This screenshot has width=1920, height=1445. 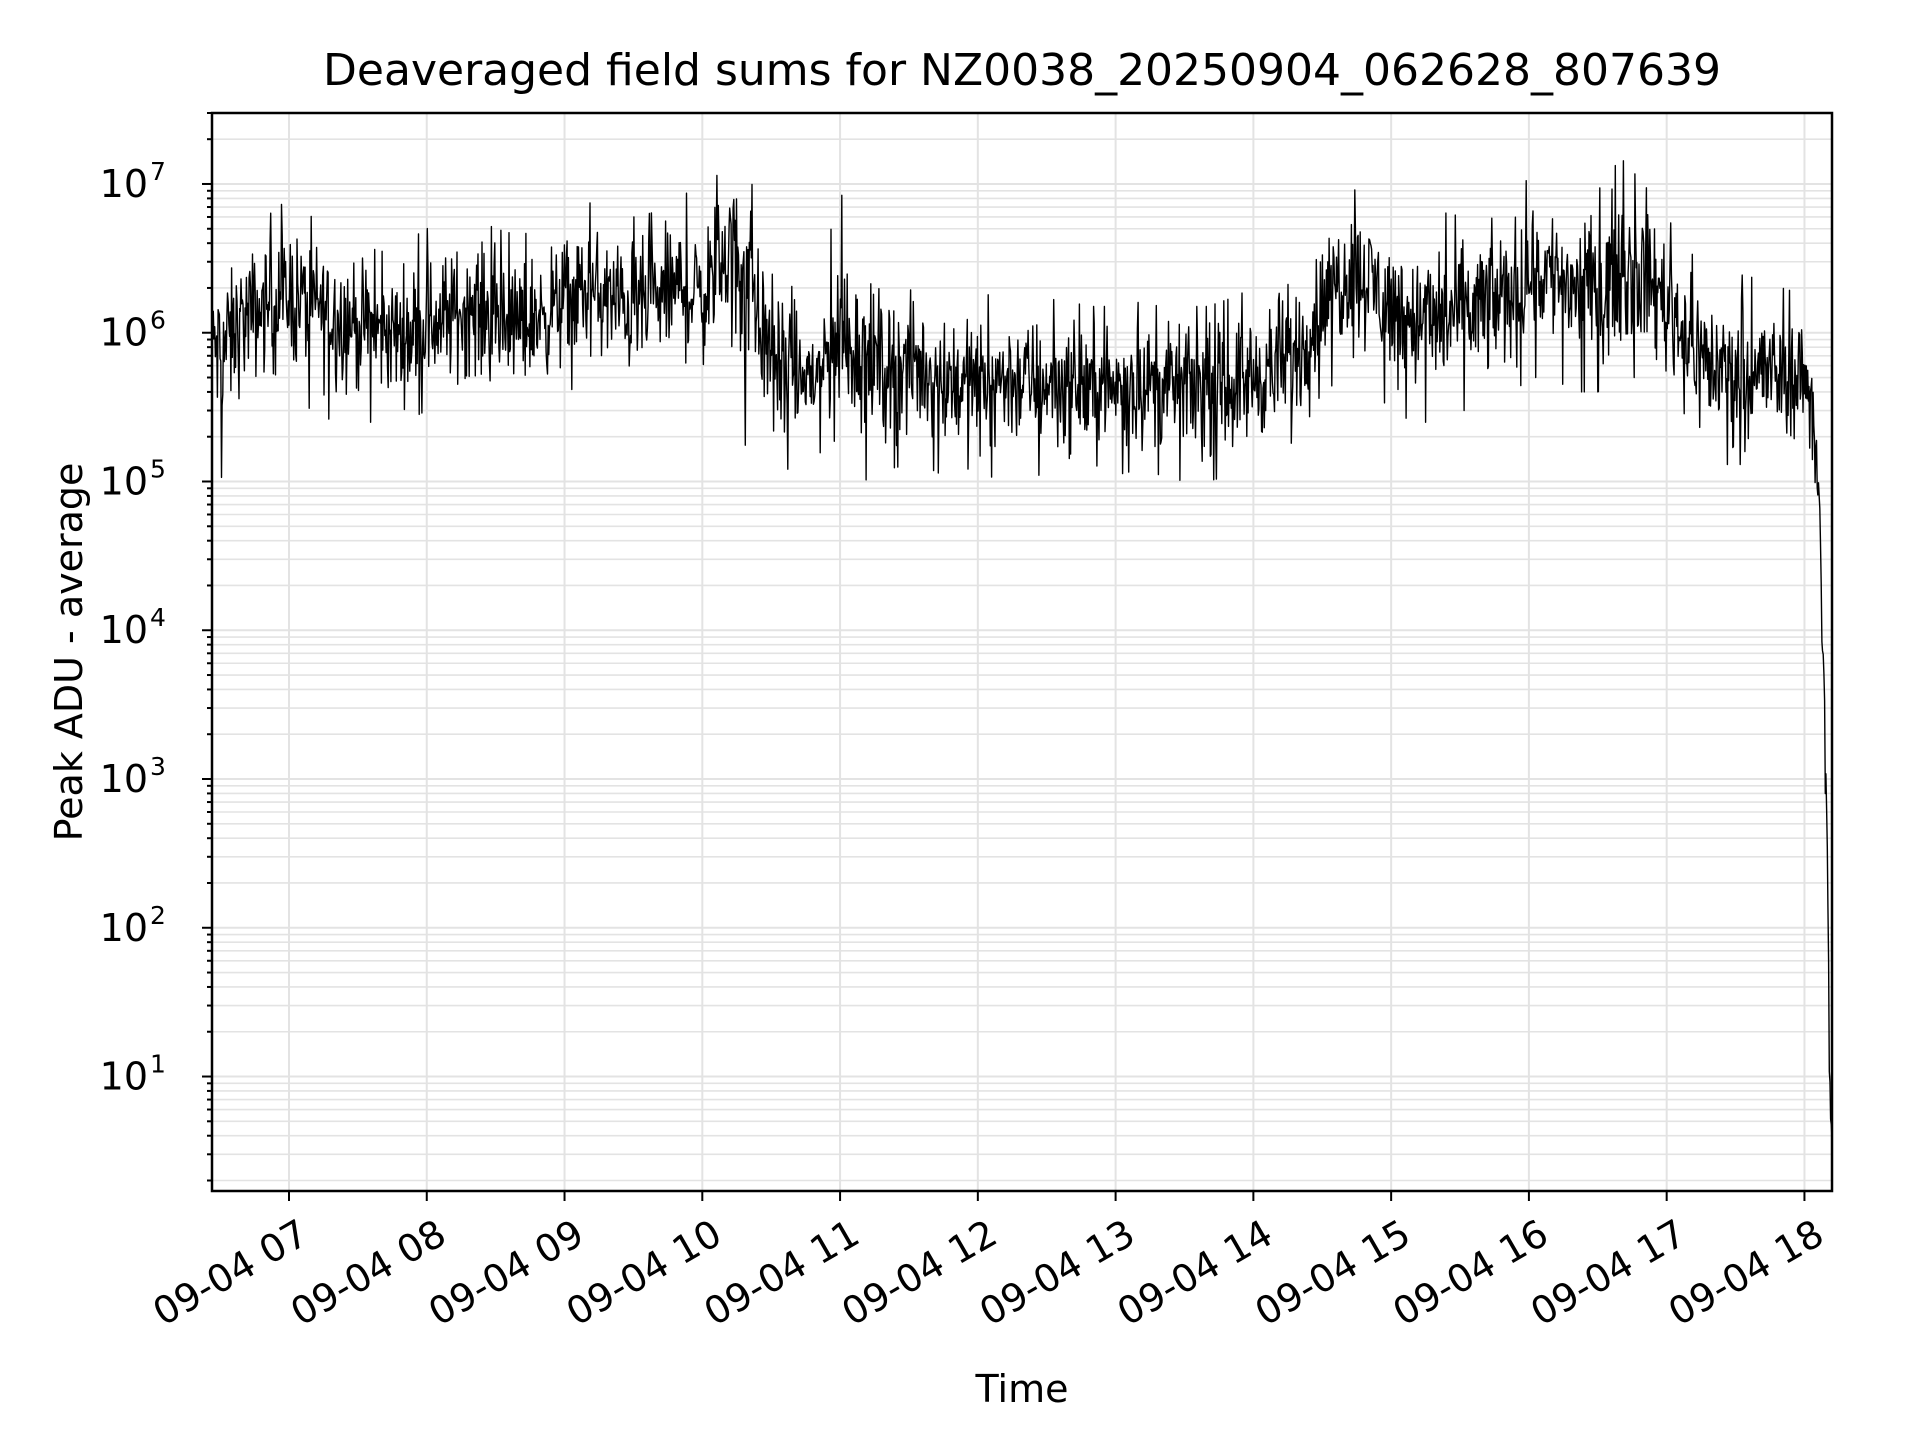 What do you see at coordinates (158, 617) in the screenshot?
I see `y-tick-exponent: 4` at bounding box center [158, 617].